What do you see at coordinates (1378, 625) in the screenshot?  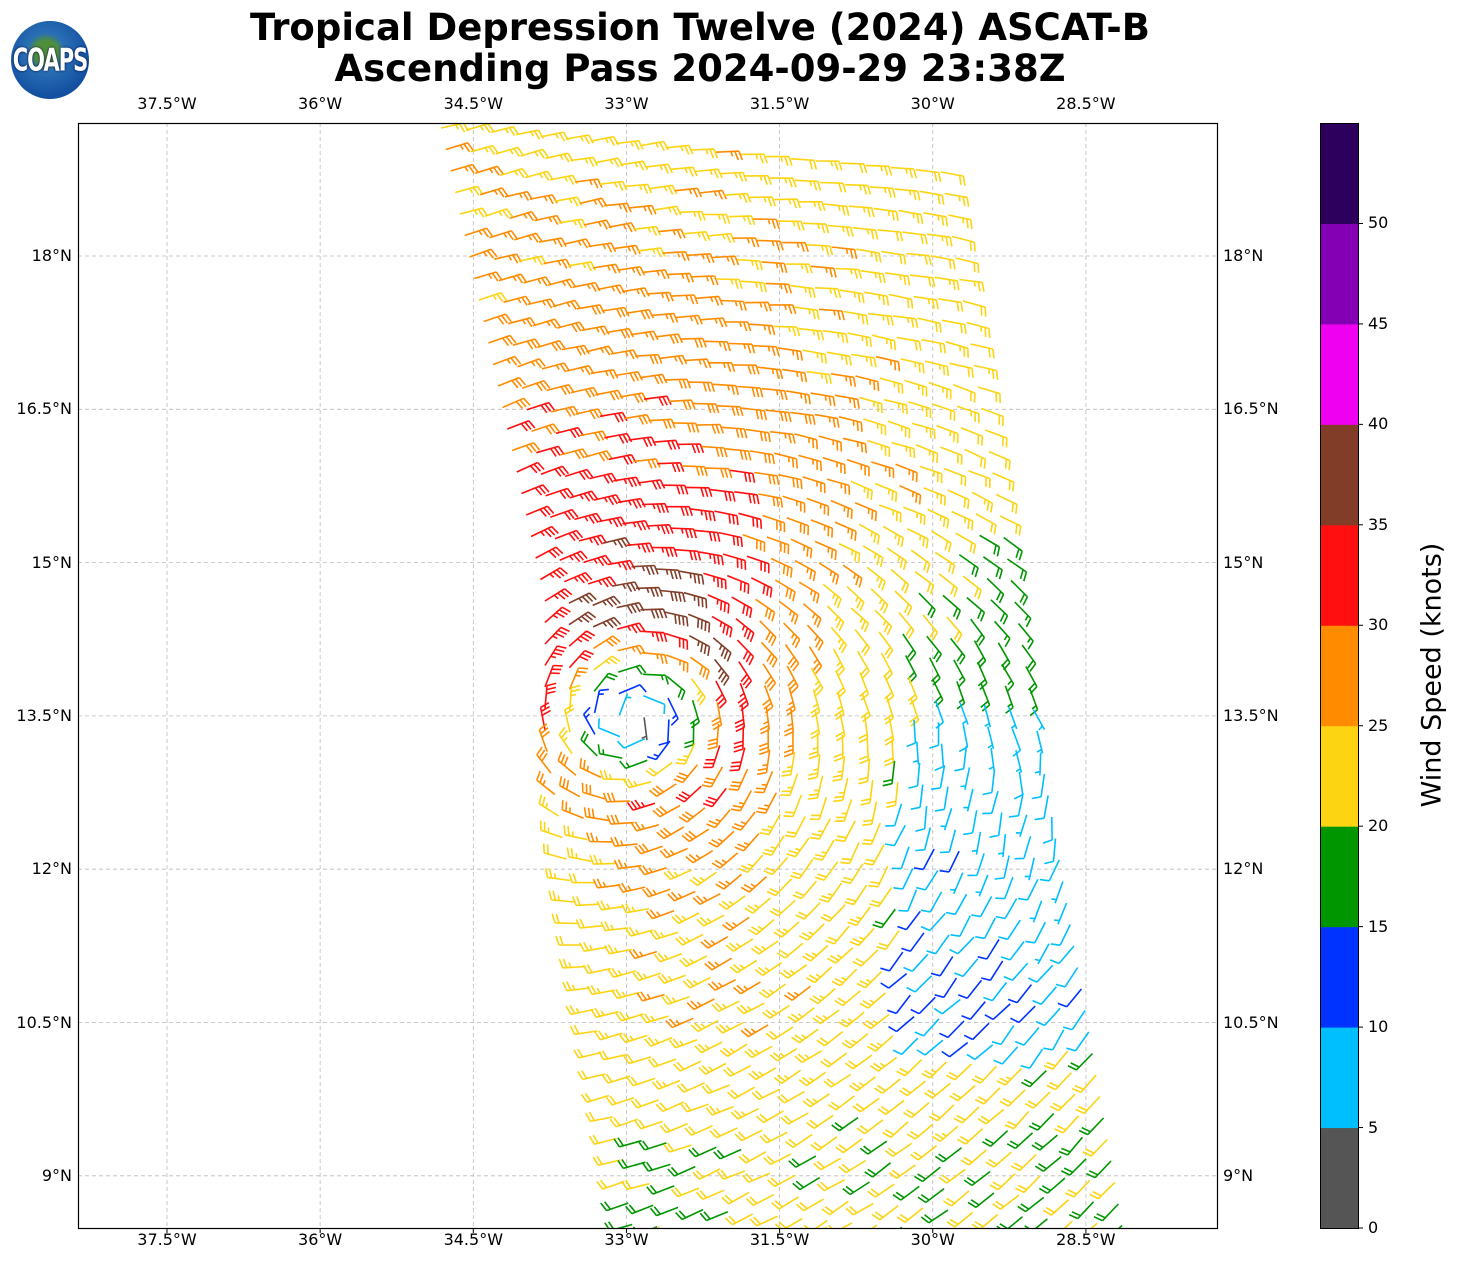 I see `colorbar-tick-label: 30` at bounding box center [1378, 625].